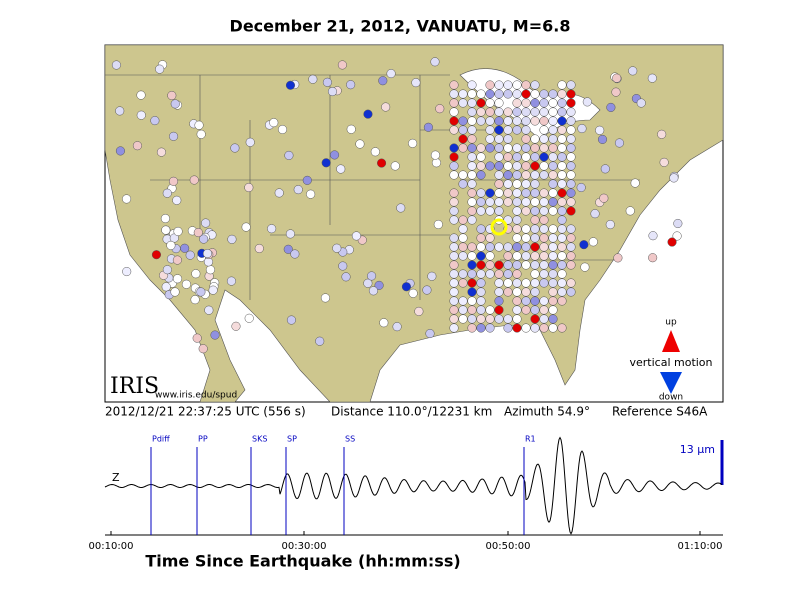 The image size is (800, 600). I want to click on phase-label: SP, so click(292, 439).